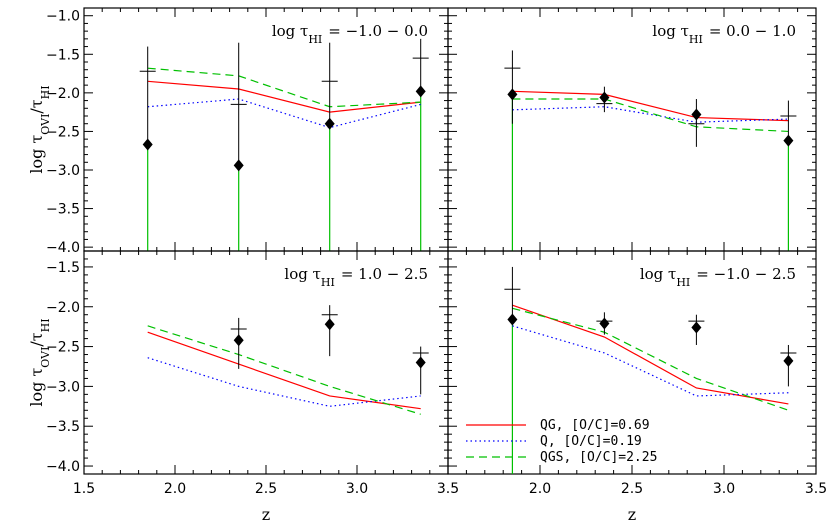 The height and width of the screenshot is (526, 830). What do you see at coordinates (632, 514) in the screenshot?
I see `x-axis-title-right: z` at bounding box center [632, 514].